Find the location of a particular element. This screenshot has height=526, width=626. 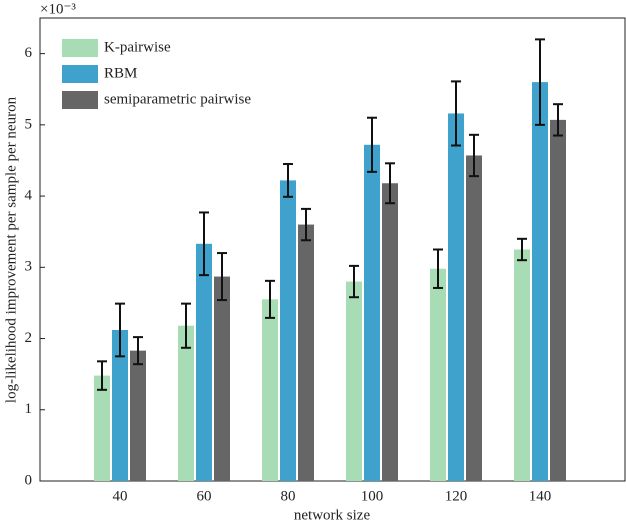

x-tick-label: 40 is located at coordinates (120, 496).